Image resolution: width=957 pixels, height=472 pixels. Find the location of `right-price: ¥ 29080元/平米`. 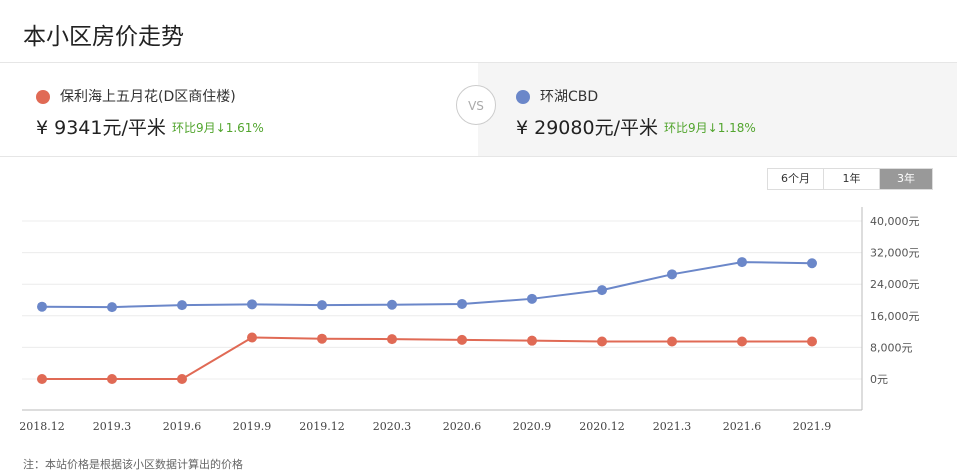

right-price: ¥ 29080元/平米 is located at coordinates (587, 128).